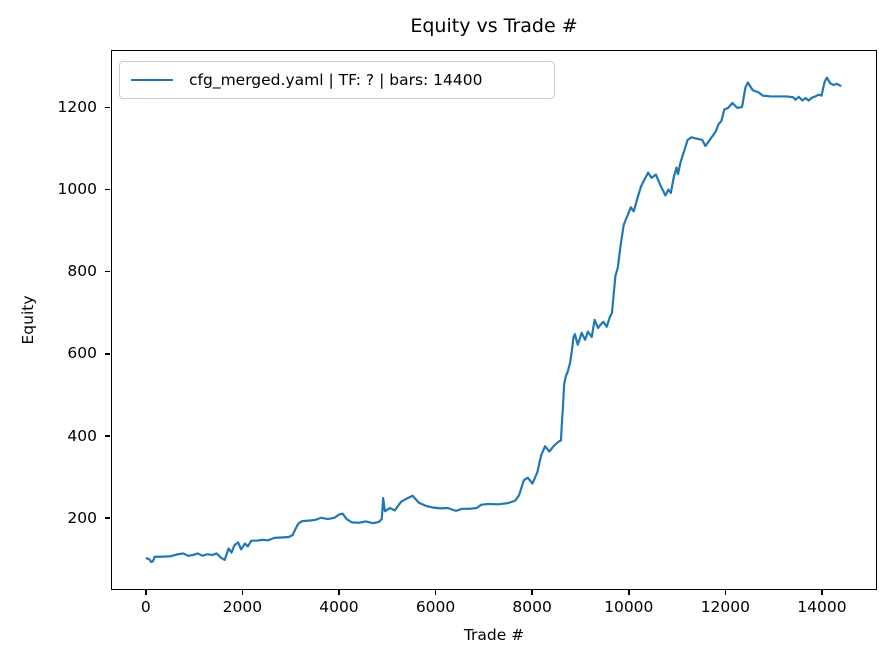 This screenshot has width=896, height=672. Describe the element at coordinates (82, 517) in the screenshot. I see `y-tick-label: 200` at that location.